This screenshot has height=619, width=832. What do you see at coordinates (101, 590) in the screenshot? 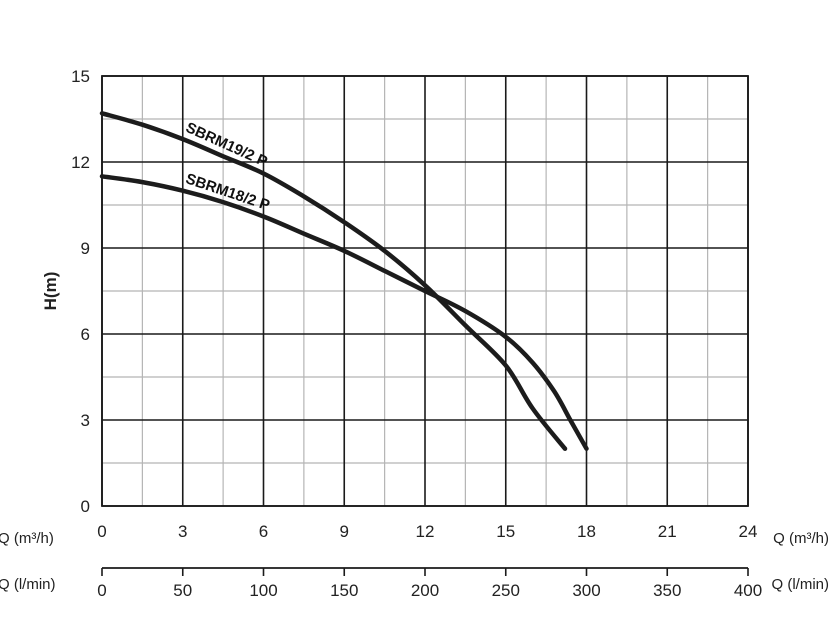
I see `x2-tick-label: 0` at bounding box center [101, 590].